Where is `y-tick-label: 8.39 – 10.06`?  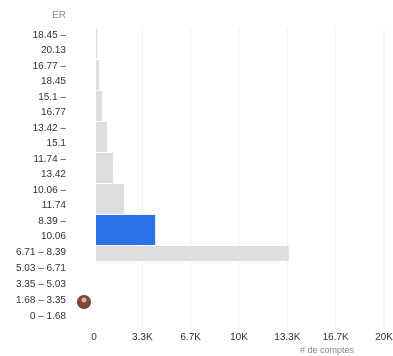 y-tick-label: 8.39 – 10.06 is located at coordinates (52, 229).